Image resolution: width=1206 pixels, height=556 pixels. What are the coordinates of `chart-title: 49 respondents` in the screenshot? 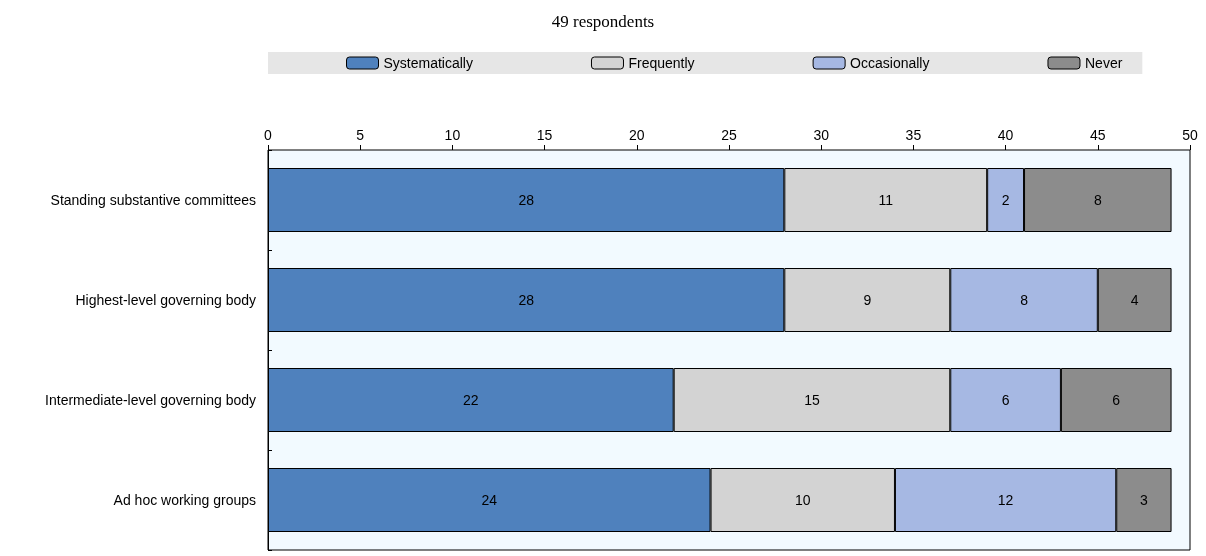 It's located at (603, 21).